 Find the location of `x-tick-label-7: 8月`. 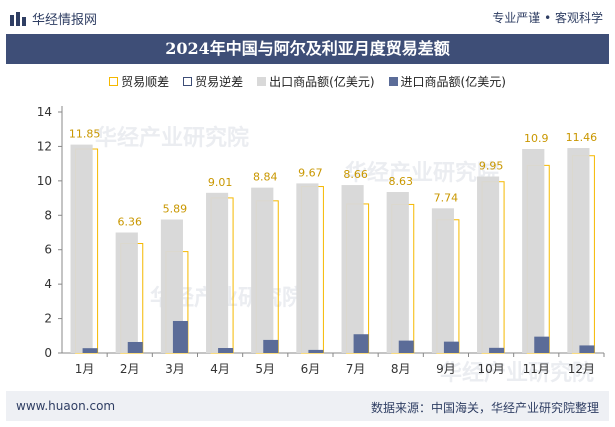

x-tick-label-7: 8月 is located at coordinates (401, 369).